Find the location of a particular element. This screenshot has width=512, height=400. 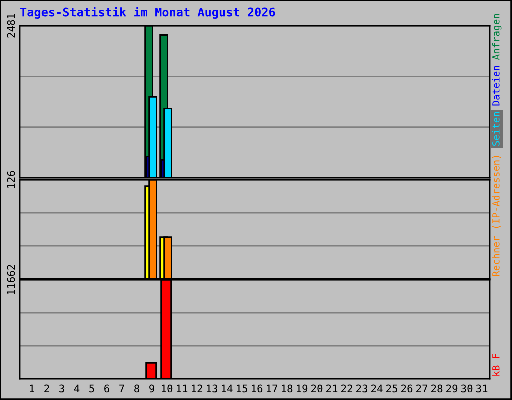

text: Seiten is located at coordinates (496, 129).